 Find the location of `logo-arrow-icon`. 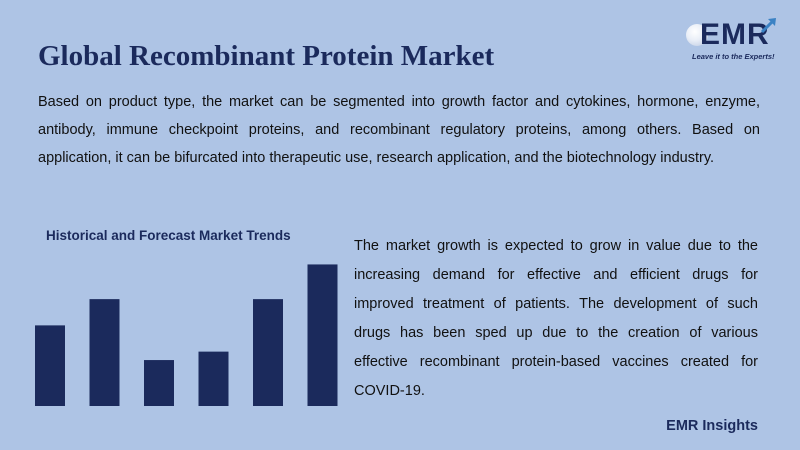

logo-arrow-icon is located at coordinates (768, 26).